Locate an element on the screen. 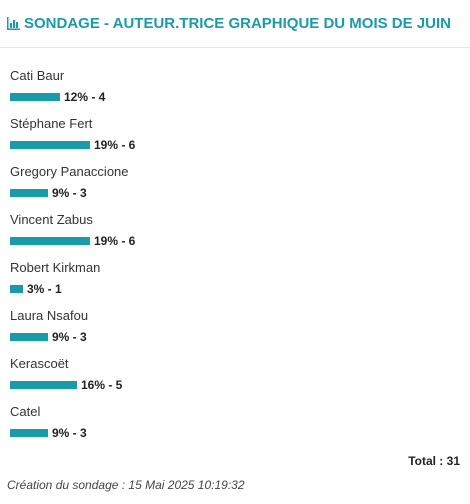 Image resolution: width=470 pixels, height=504 pixels. poll-option: Vincent Zabus 19% - 6 is located at coordinates (235, 226).